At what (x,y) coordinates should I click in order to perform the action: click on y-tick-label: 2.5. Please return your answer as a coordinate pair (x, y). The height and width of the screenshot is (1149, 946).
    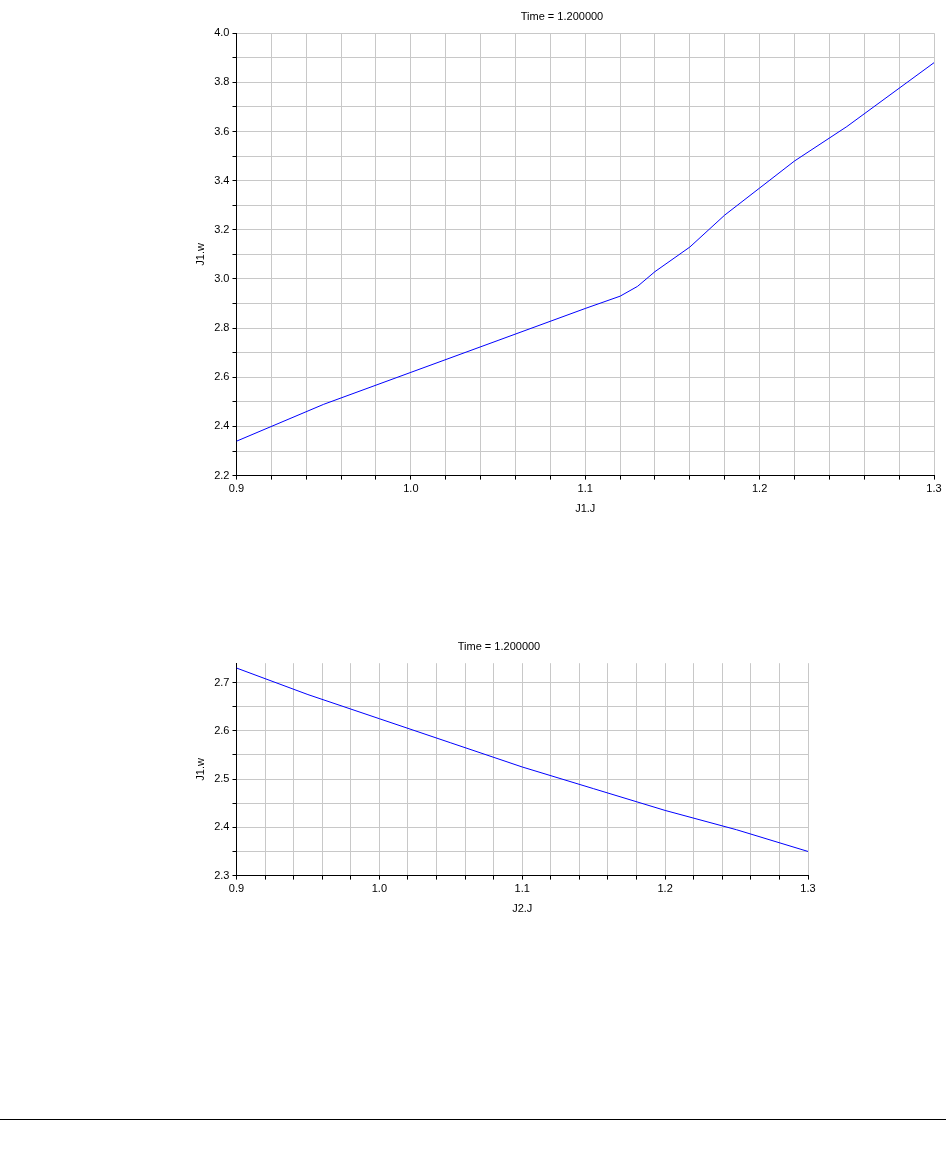
    Looking at the image, I should click on (222, 778).